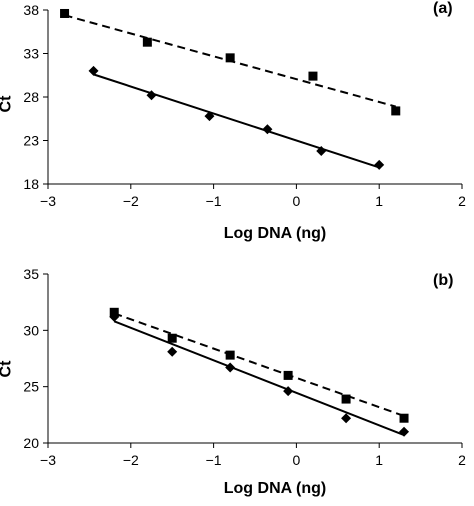 The image size is (474, 506). Describe the element at coordinates (259, 364) in the screenshot. I see `dashed-trend-line-b` at that location.